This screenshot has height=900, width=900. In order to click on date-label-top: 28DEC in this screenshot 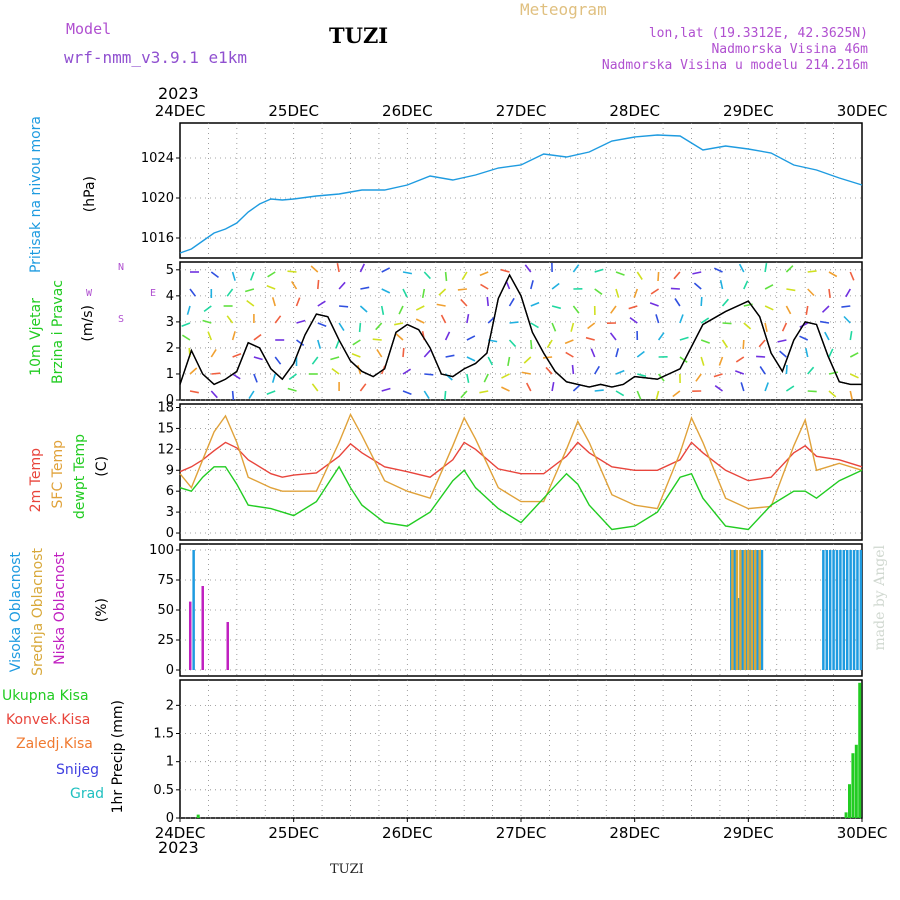, I will do `click(634, 111)`.